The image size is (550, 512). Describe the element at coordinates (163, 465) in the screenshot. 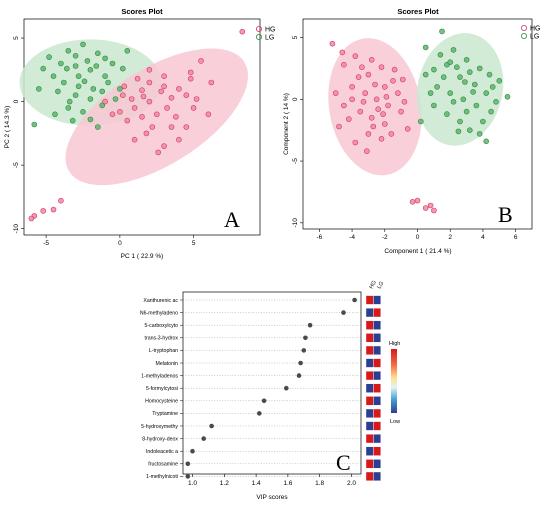

I see `vip-feature-label: fructosamine` at that location.